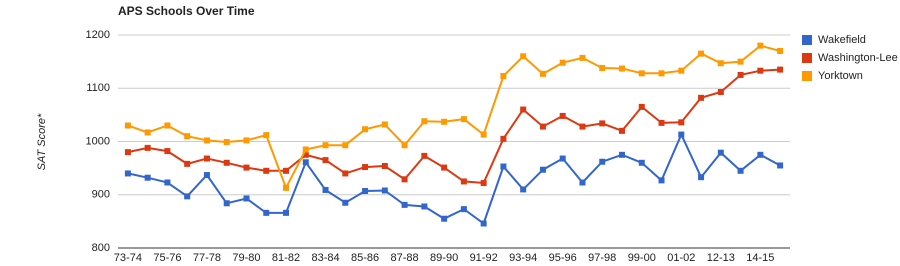 The image size is (900, 266). Describe the element at coordinates (186, 11) in the screenshot. I see `chart-title: APS Schools Over Time` at that location.